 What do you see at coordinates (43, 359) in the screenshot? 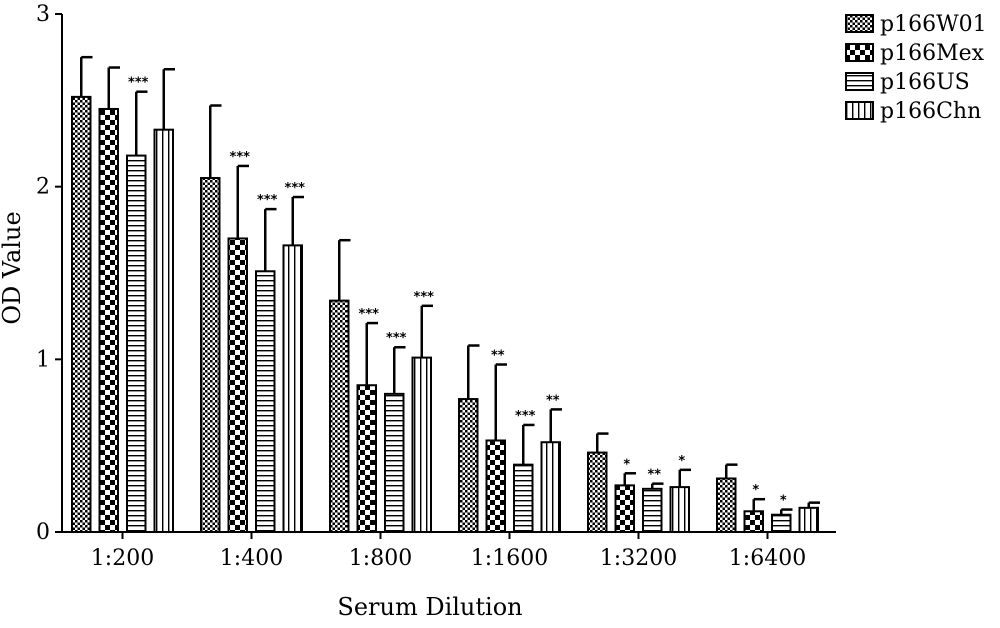
I see `y-tick-label: 1` at bounding box center [43, 359].